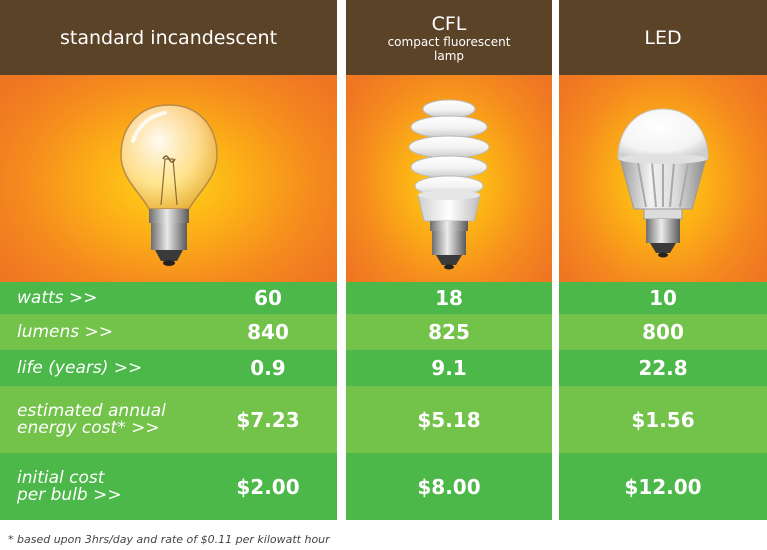 This screenshot has width=767, height=550. I want to click on value-cell: $12.00, so click(663, 486).